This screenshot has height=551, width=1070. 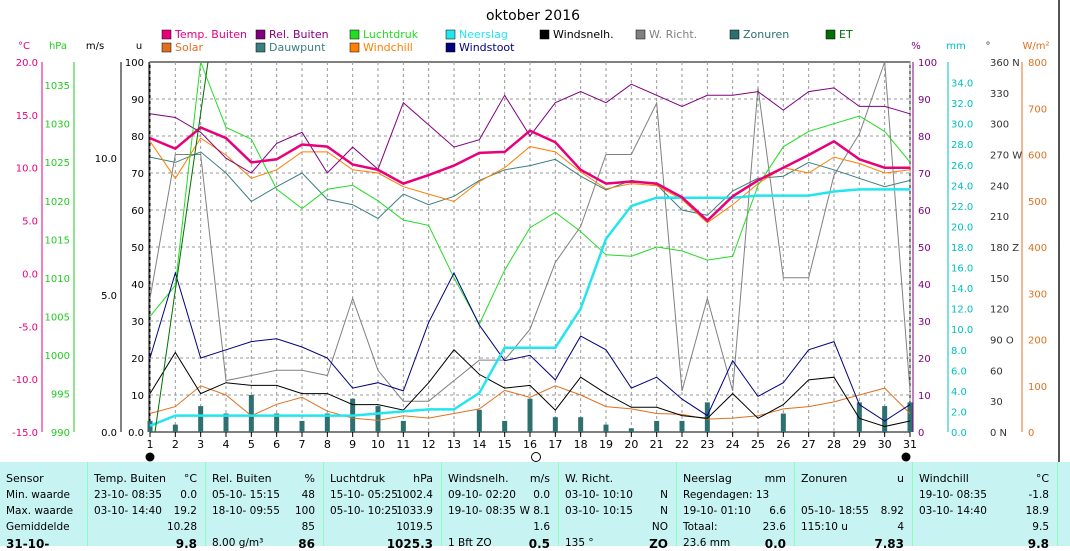 I want to click on x-tick-label: 6, so click(x=276, y=444).